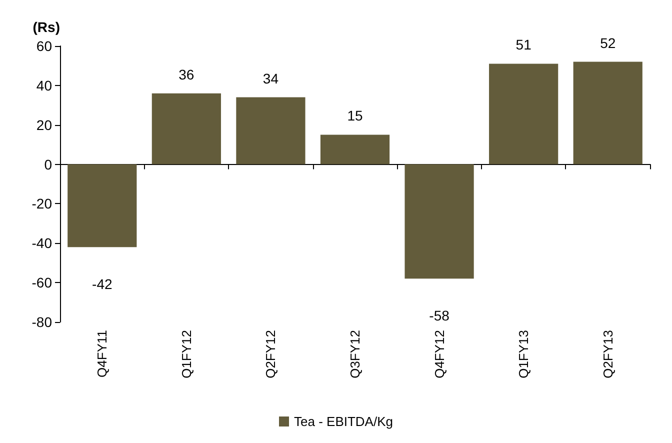 The image size is (672, 443). What do you see at coordinates (102, 354) in the screenshot?
I see `x-tick-label: Q4FY11` at bounding box center [102, 354].